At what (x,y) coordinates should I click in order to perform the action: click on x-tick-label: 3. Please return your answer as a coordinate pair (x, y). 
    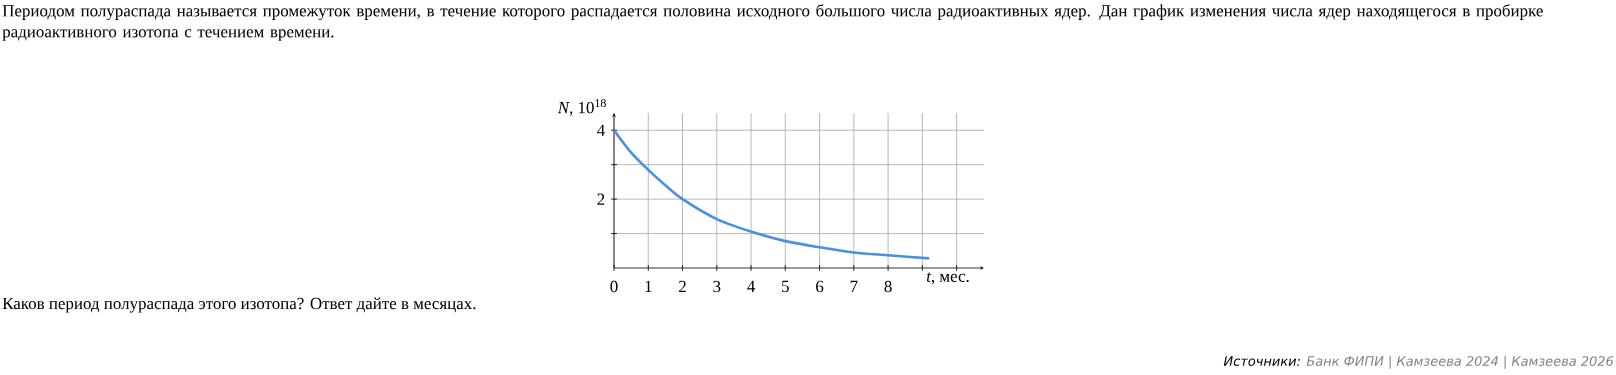
    Looking at the image, I should click on (717, 286).